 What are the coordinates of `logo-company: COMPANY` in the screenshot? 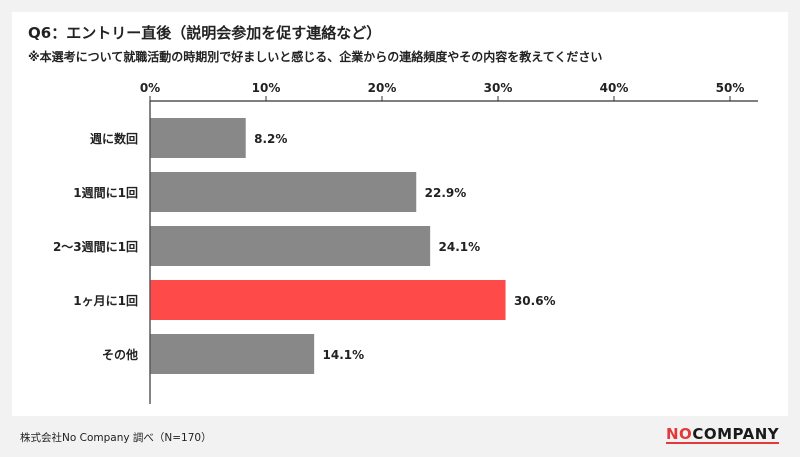 It's located at (736, 434).